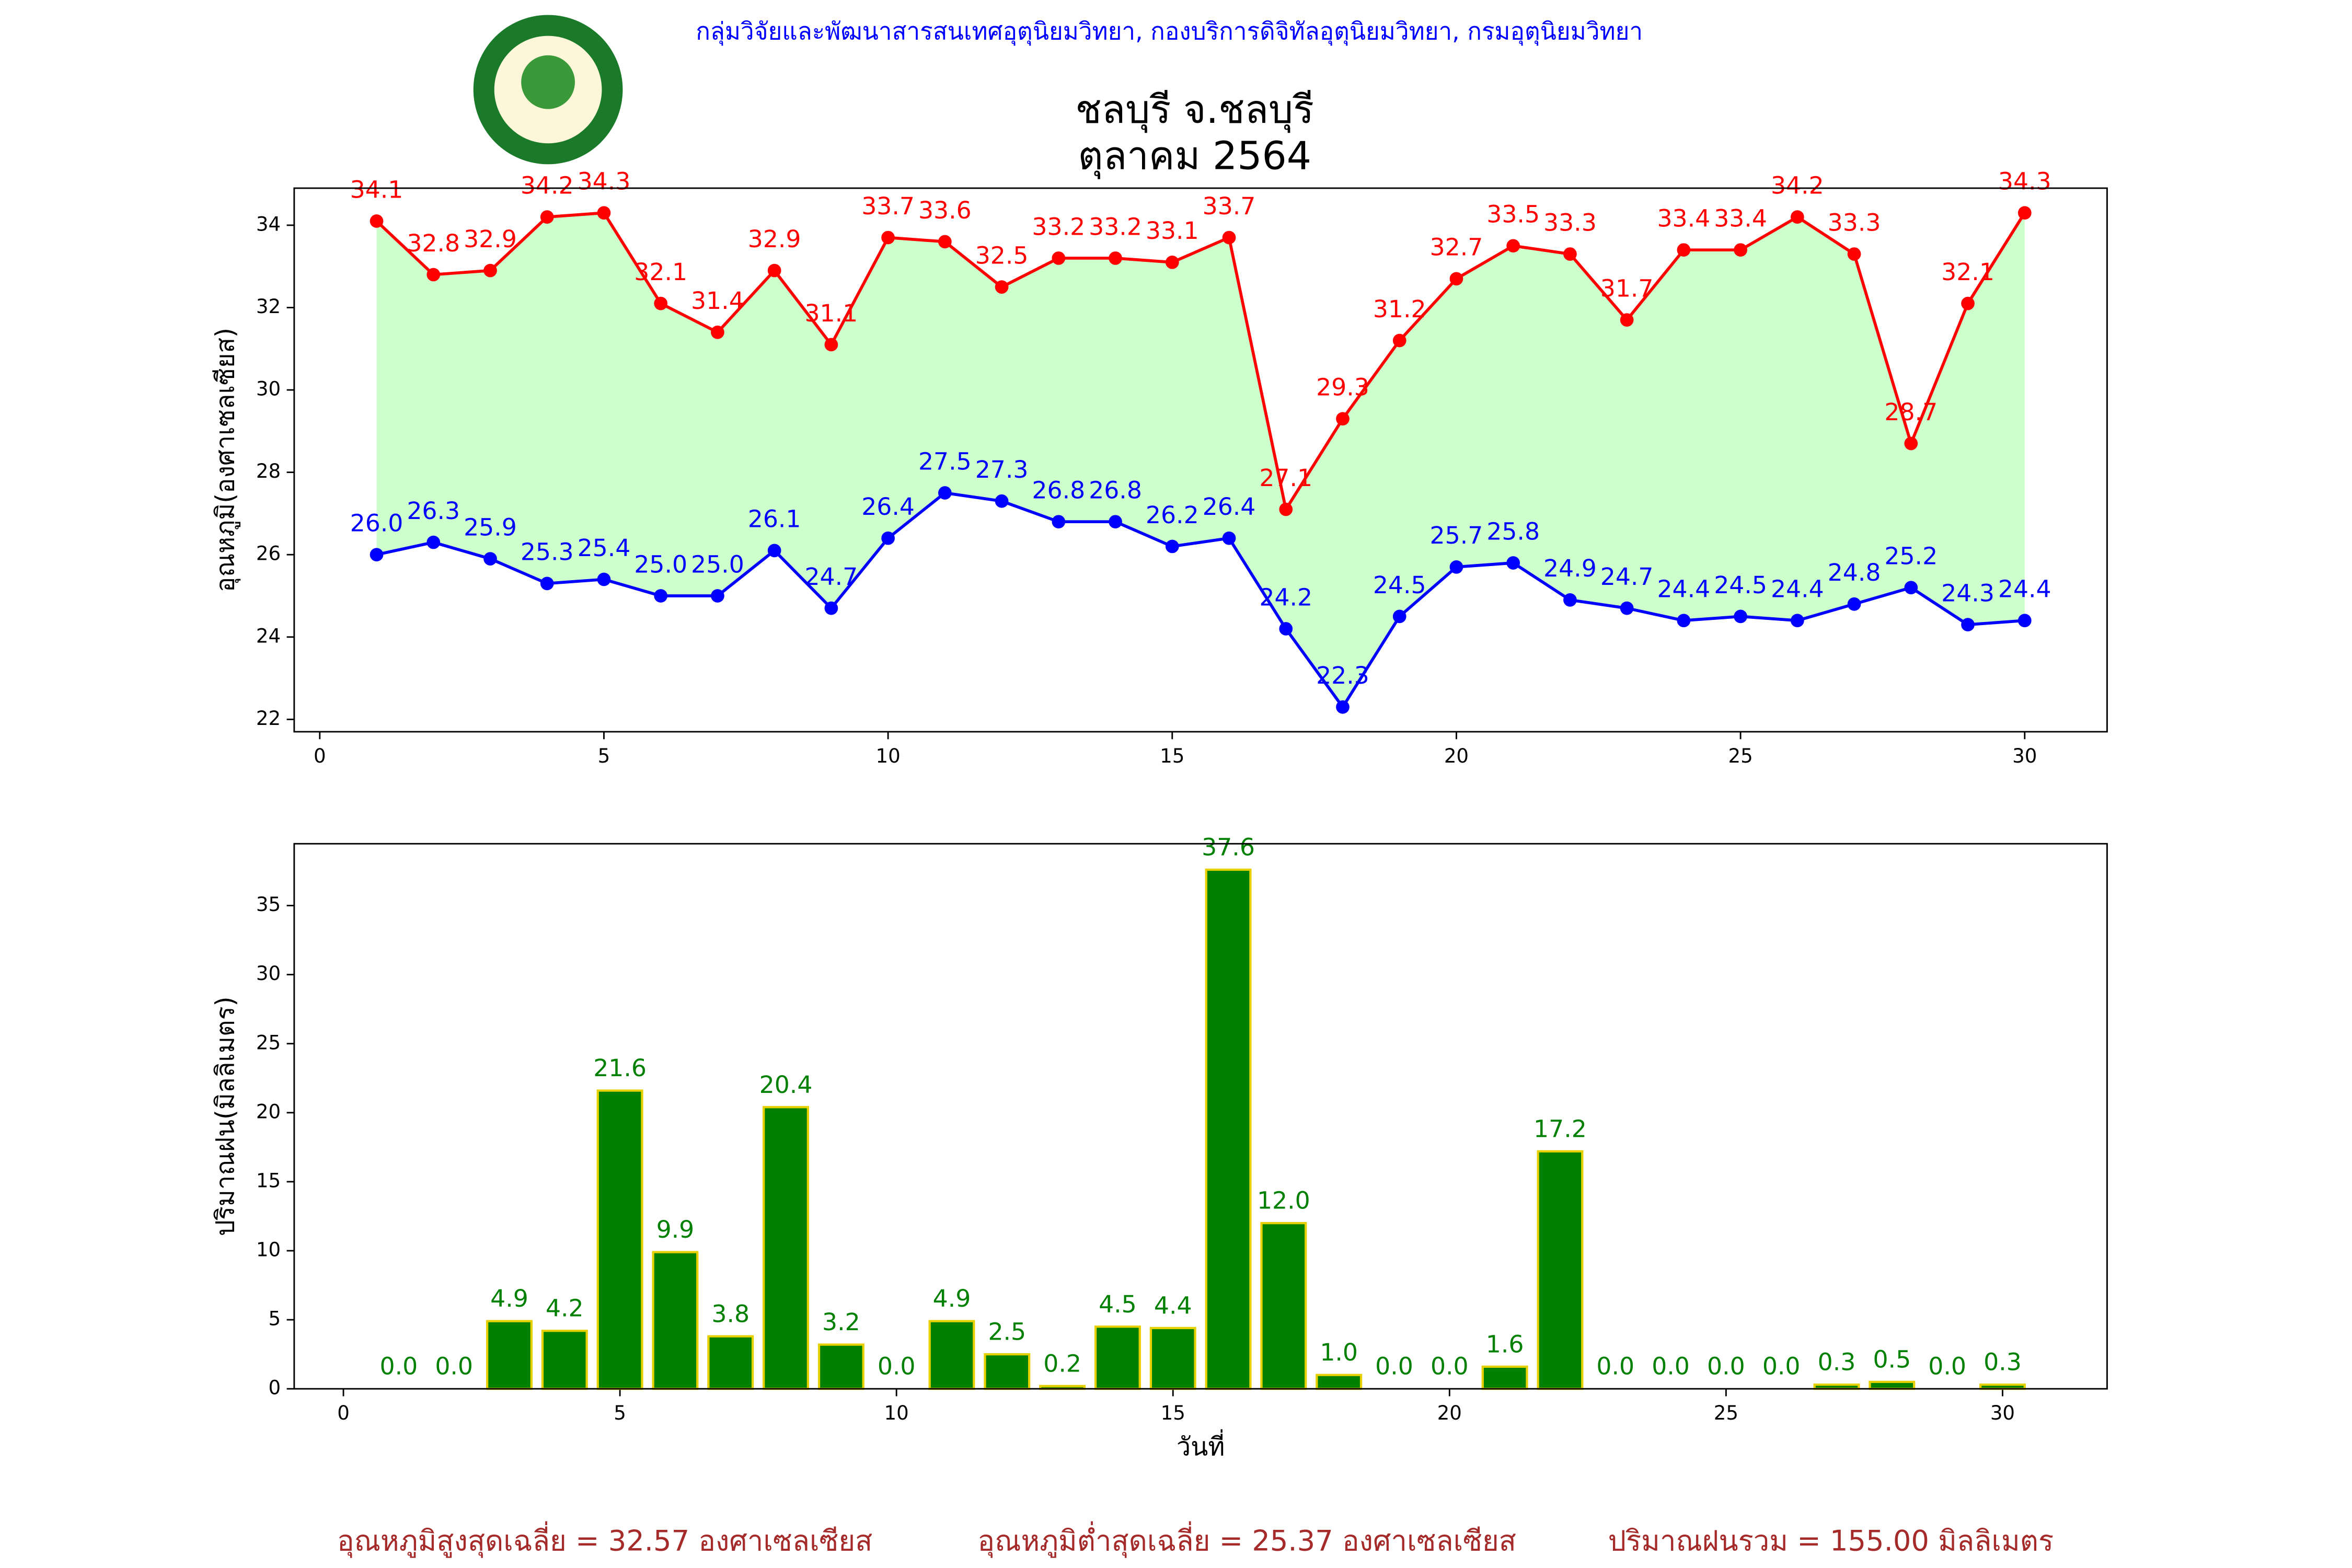  Describe the element at coordinates (1002, 469) in the screenshot. I see `data-label: 27.3` at that location.